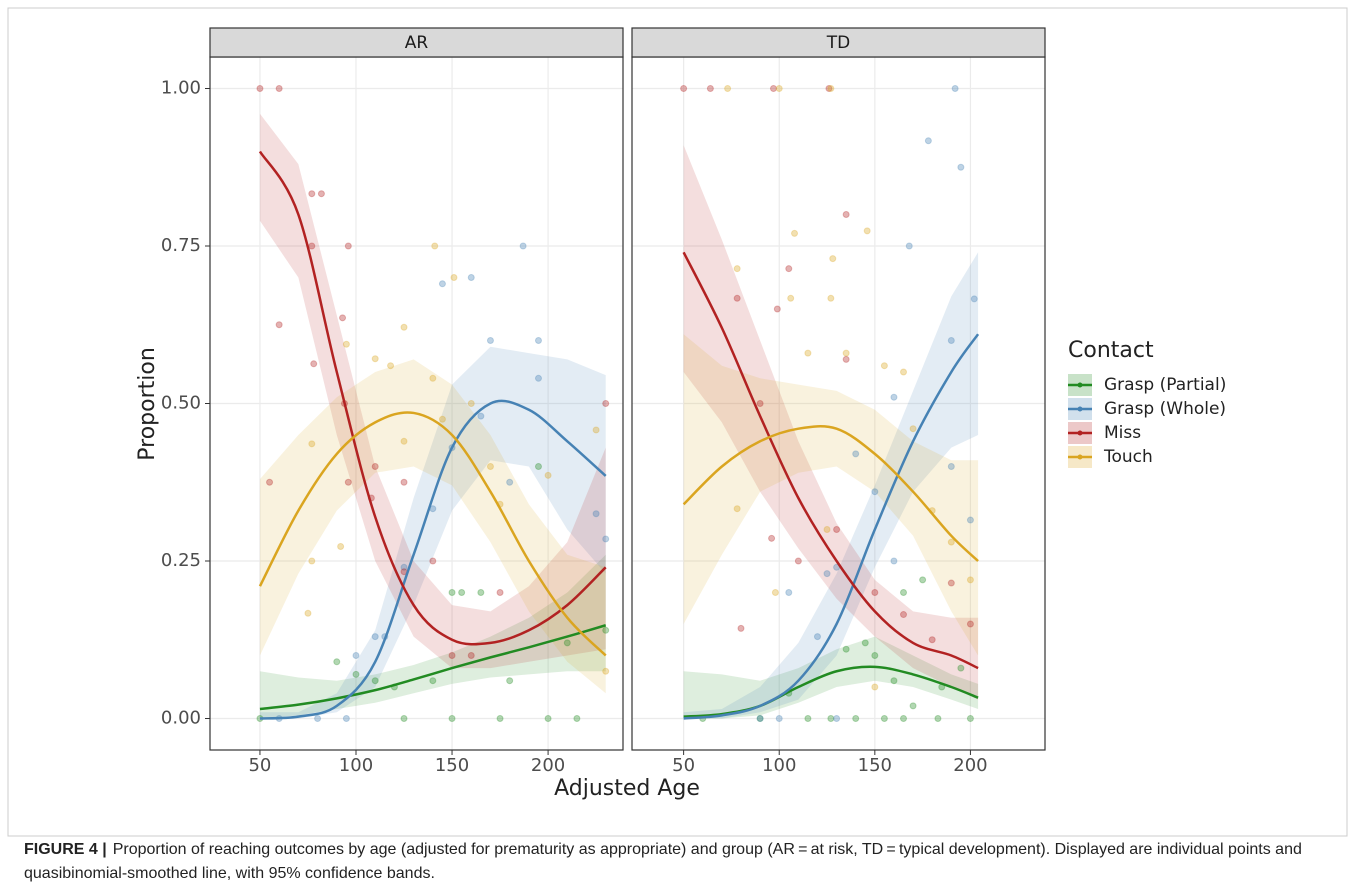 Image resolution: width=1355 pixels, height=891 pixels. Describe the element at coordinates (627, 788) in the screenshot. I see `x-axis-title: Adjusted Age` at that location.